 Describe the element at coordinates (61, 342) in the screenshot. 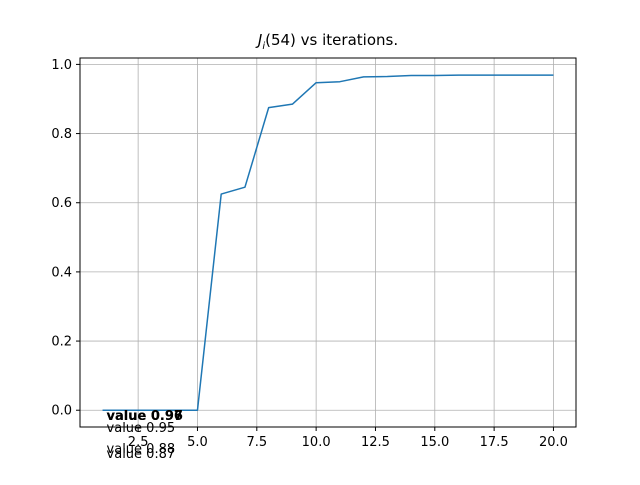

I see `y-tick-label: 0.2` at that location.